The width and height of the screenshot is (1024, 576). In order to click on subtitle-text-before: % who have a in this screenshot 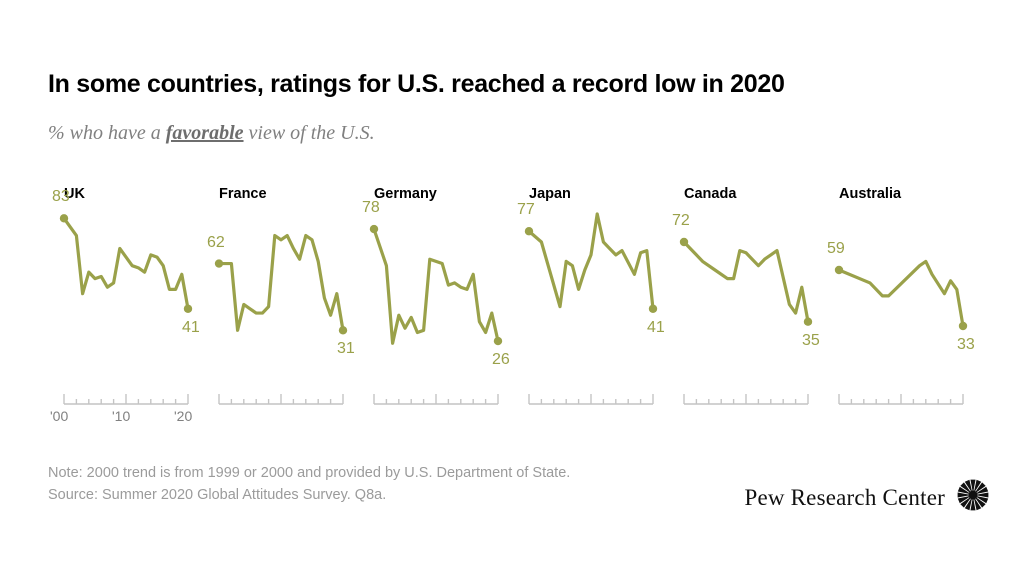, I will do `click(107, 133)`.